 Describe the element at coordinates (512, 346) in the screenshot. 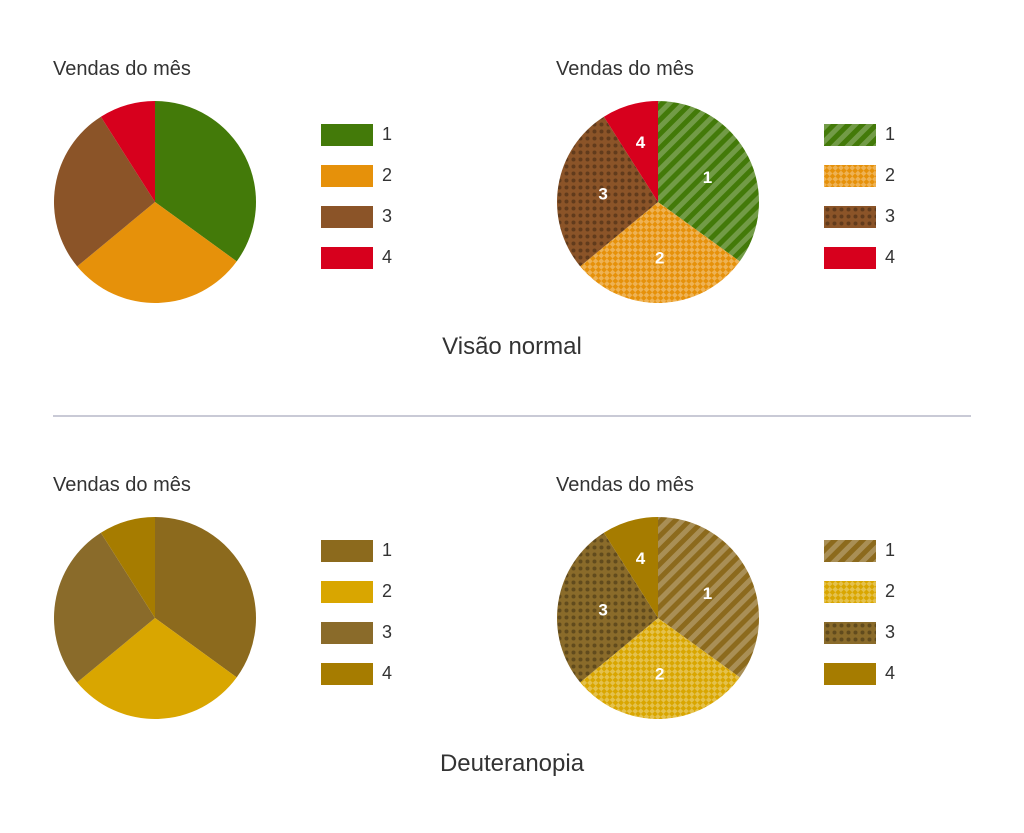

I see `section-caption-normal: Visão normal` at that location.